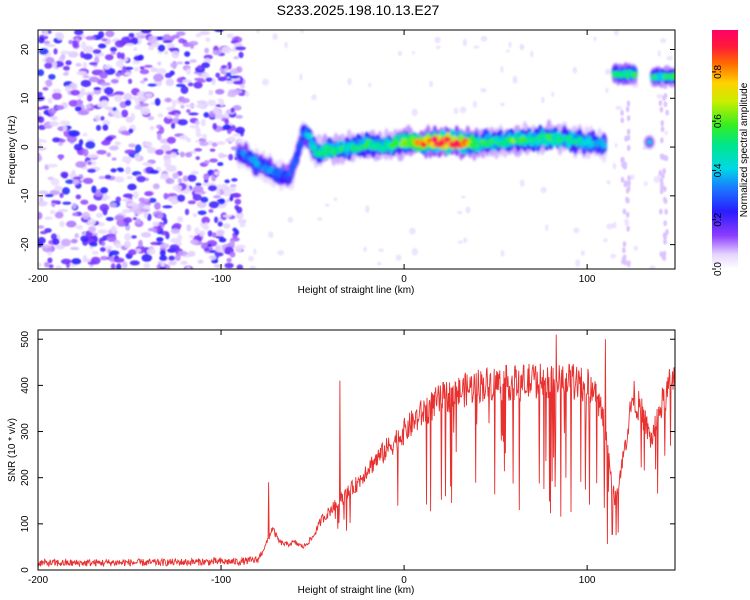 This screenshot has width=750, height=600. What do you see at coordinates (634, 75) in the screenshot?
I see `band-cell` at bounding box center [634, 75].